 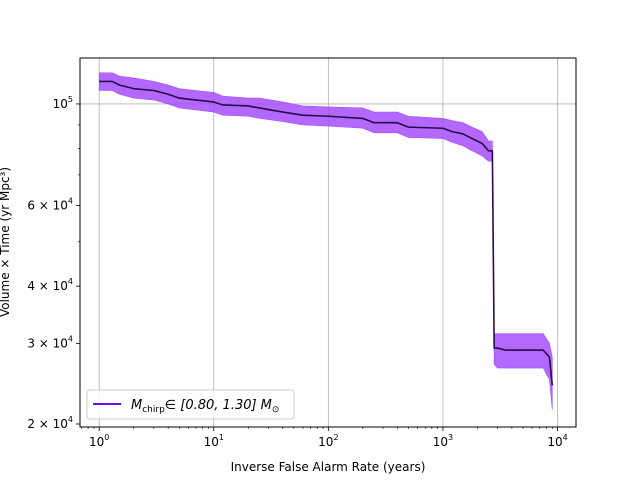 What do you see at coordinates (328, 467) in the screenshot?
I see `x-axis-label: Inverse False Alarm Rate (years)` at bounding box center [328, 467].